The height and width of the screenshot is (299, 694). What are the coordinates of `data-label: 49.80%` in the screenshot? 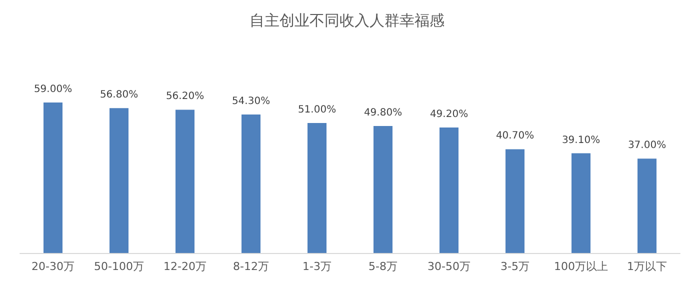 It's located at (383, 113).